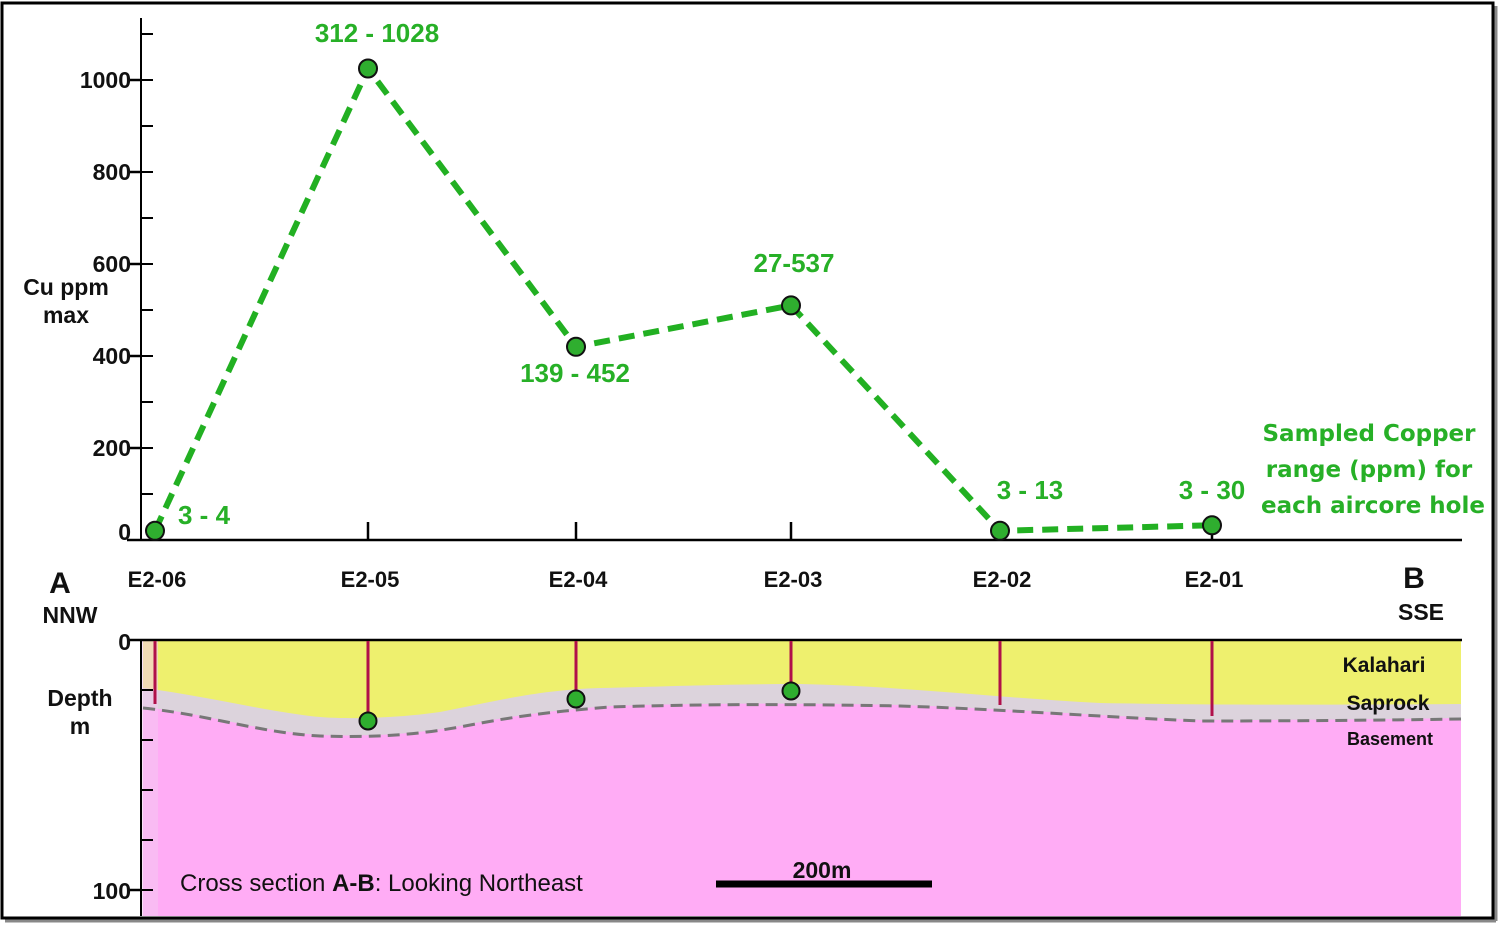  What do you see at coordinates (157, 579) in the screenshot?
I see `hole-label: E2-06` at bounding box center [157, 579].